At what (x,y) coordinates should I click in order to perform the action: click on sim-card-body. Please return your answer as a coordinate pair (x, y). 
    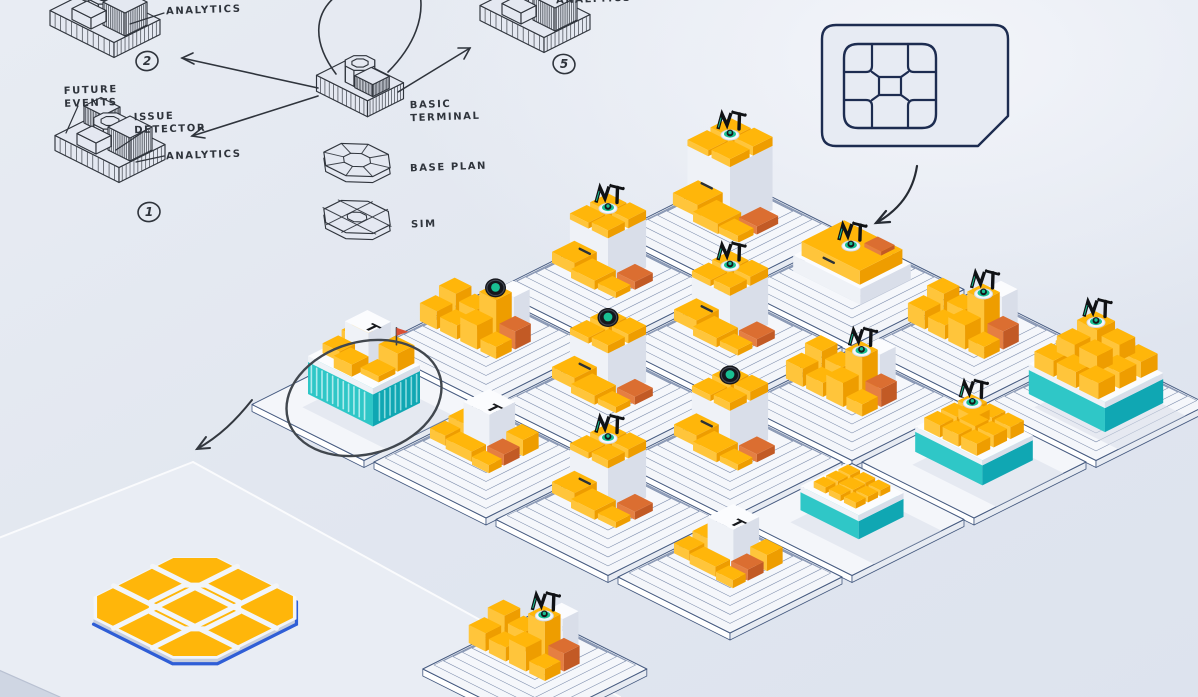
    Looking at the image, I should click on (915, 85).